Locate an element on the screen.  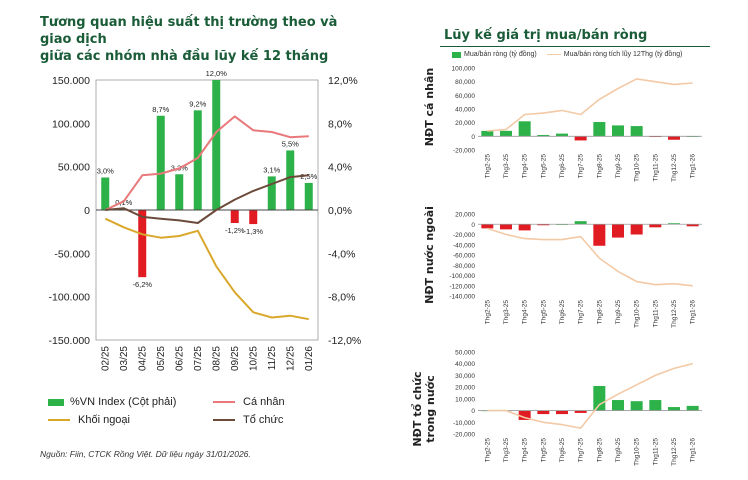
y-left-tick-label: -100.000 is located at coordinates (70, 298).